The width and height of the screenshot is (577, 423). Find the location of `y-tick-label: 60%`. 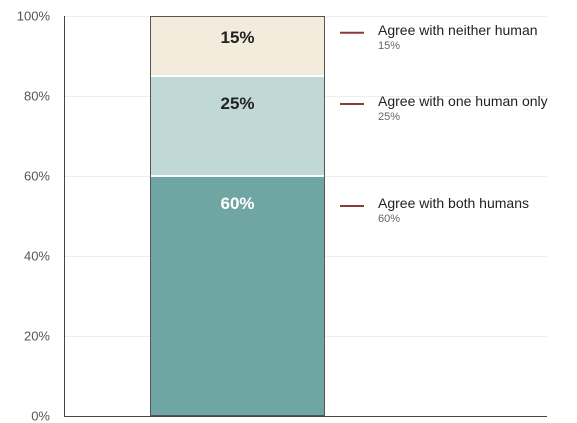

y-tick-label: 60% is located at coordinates (37, 176).